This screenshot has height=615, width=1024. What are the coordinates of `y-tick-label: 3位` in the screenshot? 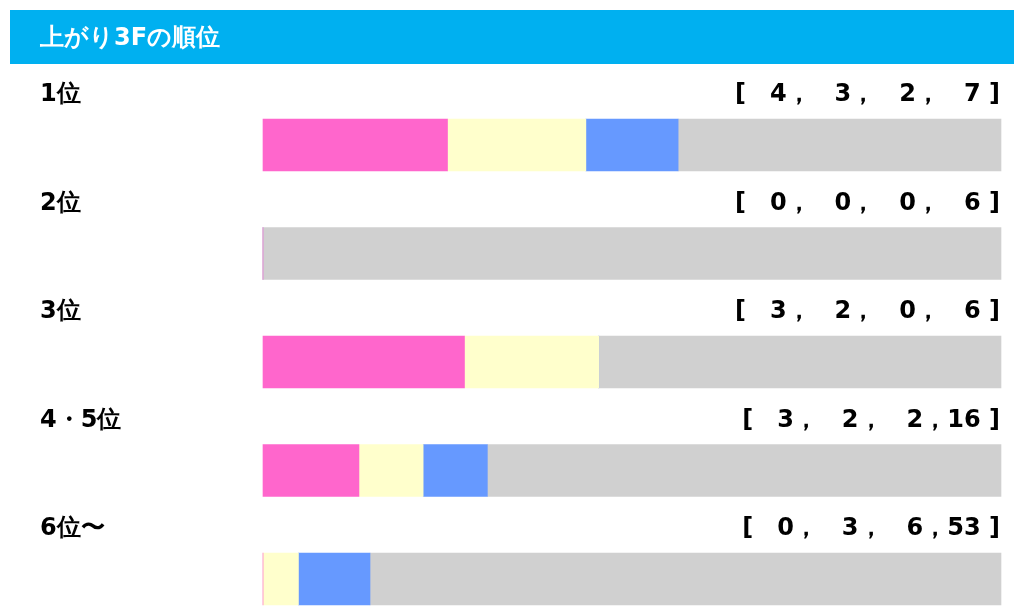 It's located at (60, 310).